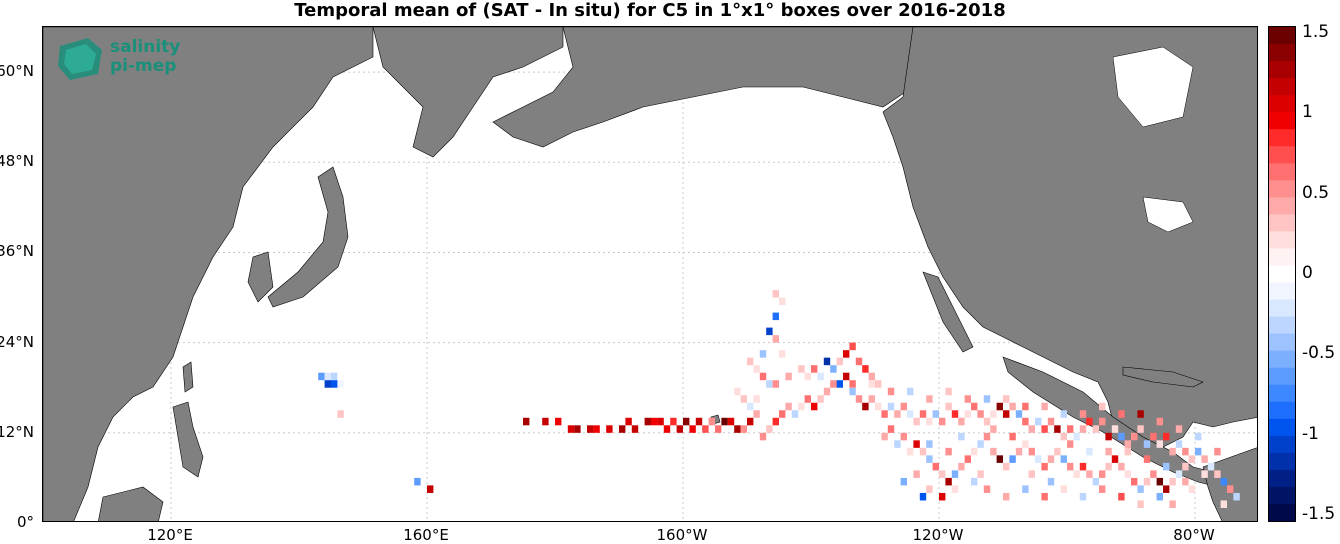 This screenshot has width=1340, height=544. I want to click on land-japan, so click(308, 237).